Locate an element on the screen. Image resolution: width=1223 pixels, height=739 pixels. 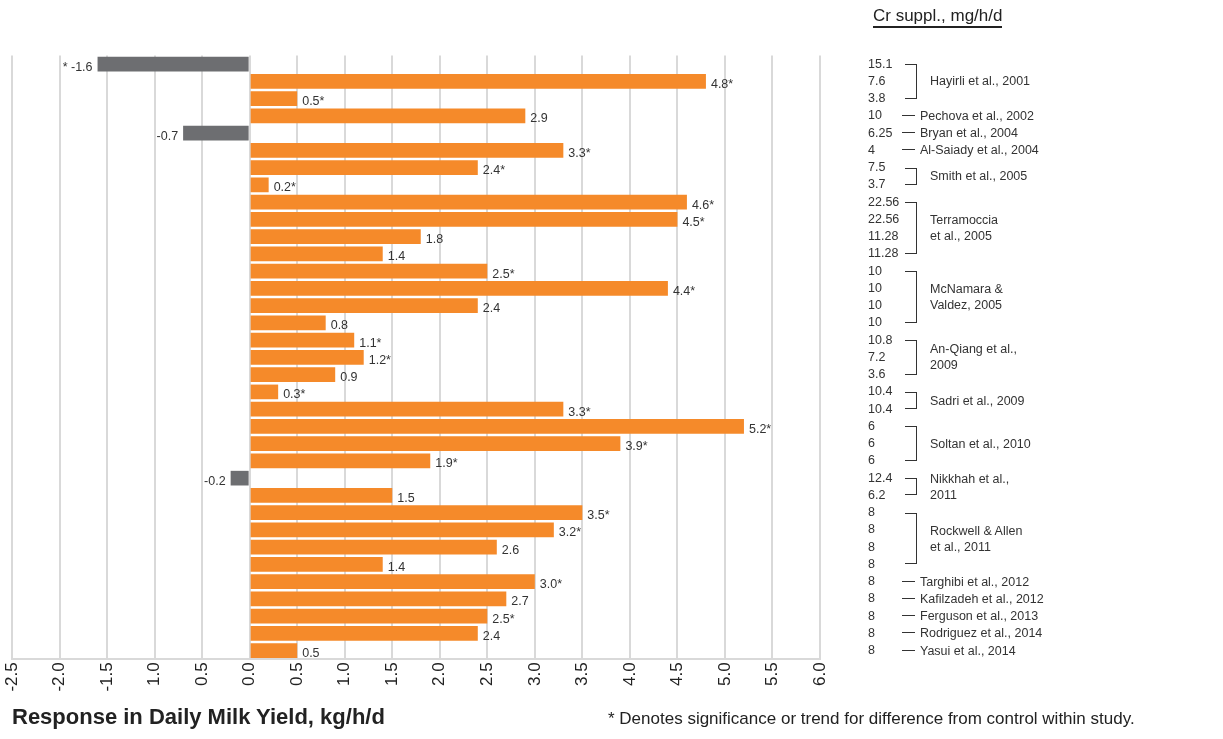
data-label: 0.3* is located at coordinates (294, 394).